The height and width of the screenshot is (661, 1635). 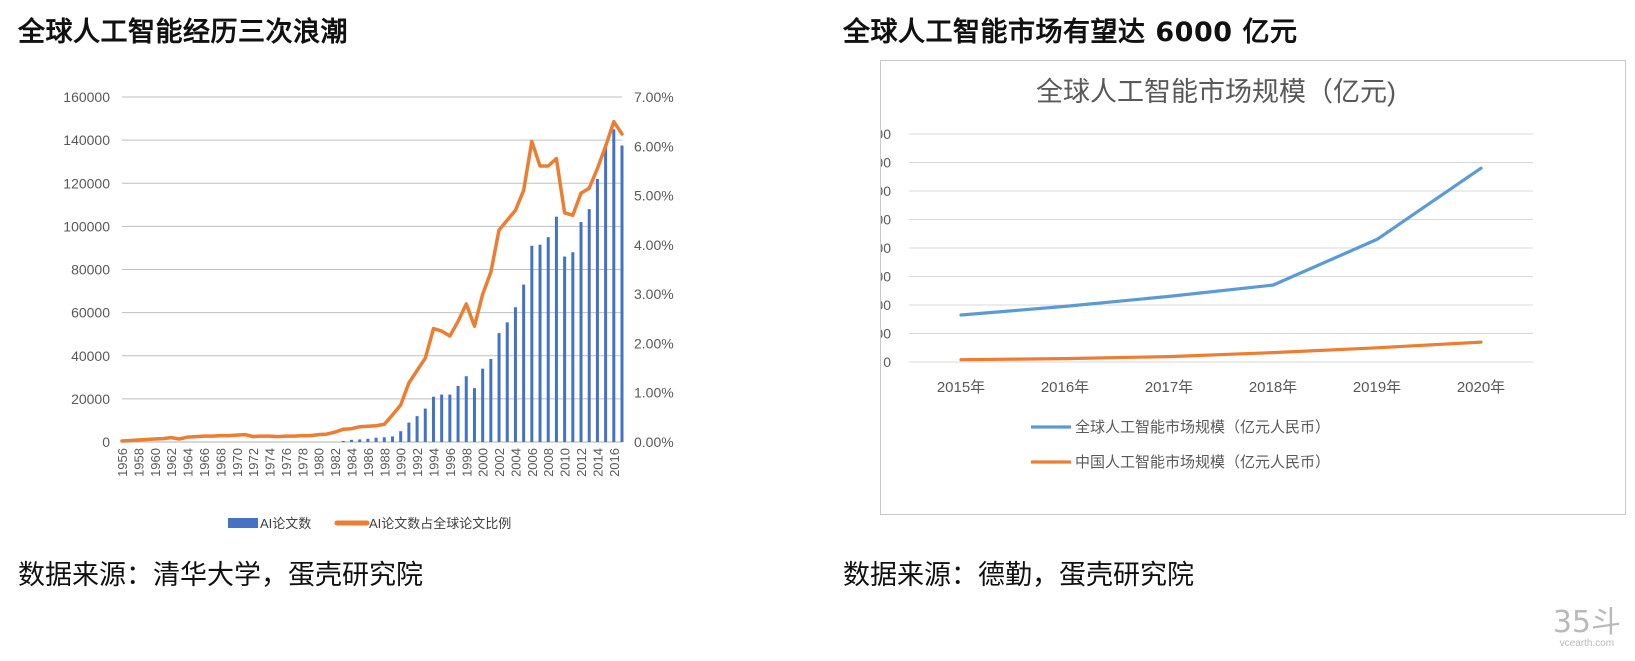 What do you see at coordinates (654, 442) in the screenshot?
I see `y-right-tick-label: 0.00%` at bounding box center [654, 442].